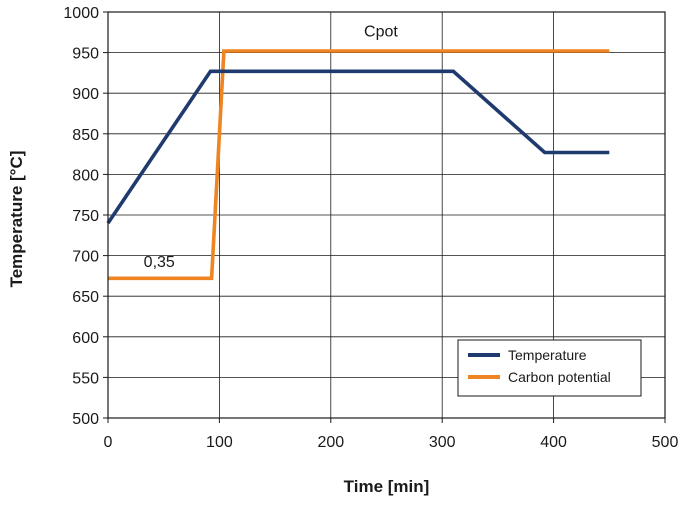  What do you see at coordinates (85, 216) in the screenshot?
I see `y-tick-label: 750` at bounding box center [85, 216].